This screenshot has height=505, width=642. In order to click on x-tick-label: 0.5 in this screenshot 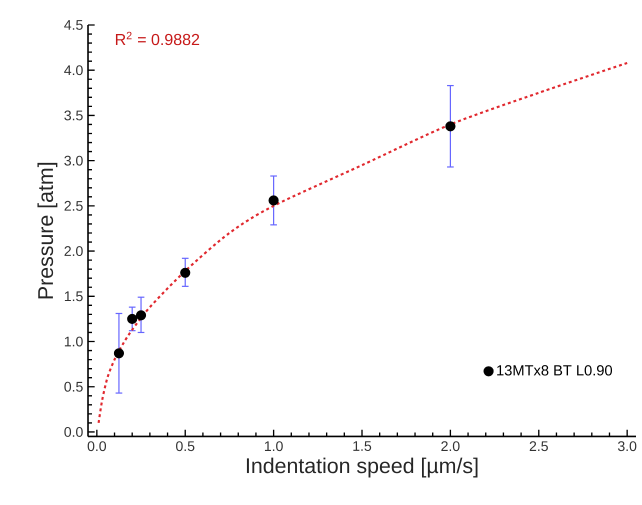, I will do `click(185, 446)`.